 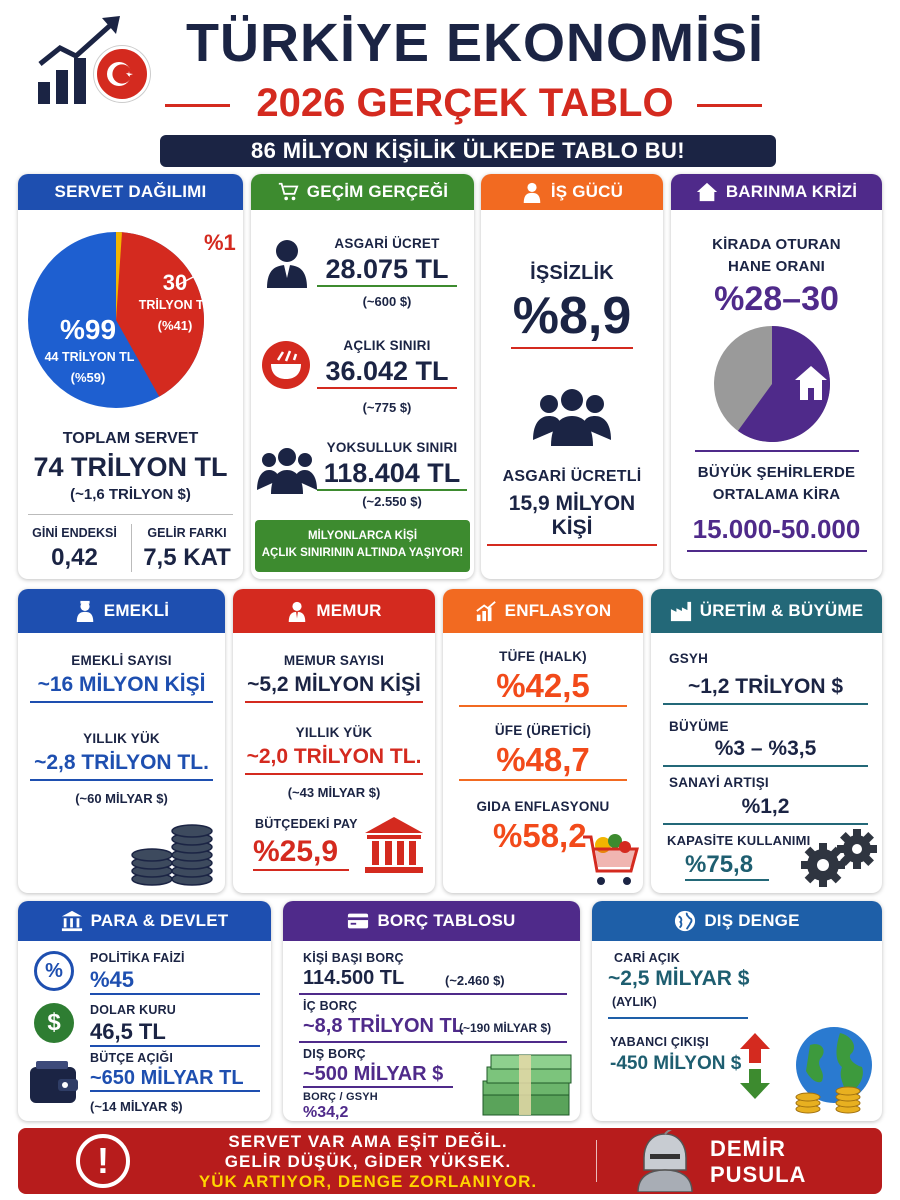 What do you see at coordinates (334, 688) in the screenshot?
I see `servant-count-value: ~5,2 MİLYON KİŞİ` at bounding box center [334, 688].